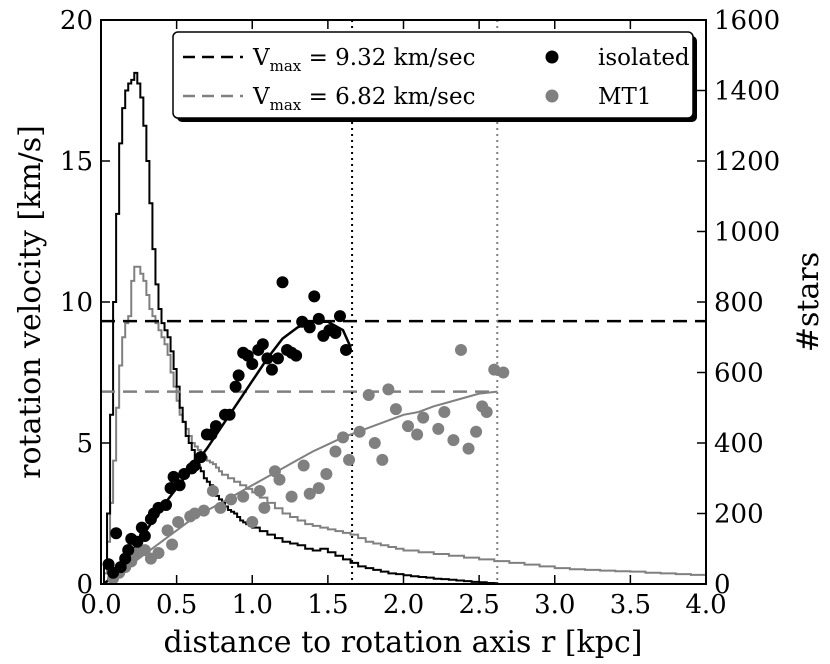 Image resolution: width=830 pixels, height=664 pixels. Describe the element at coordinates (739, 303) in the screenshot. I see `y2-tick-label: 800` at that location.